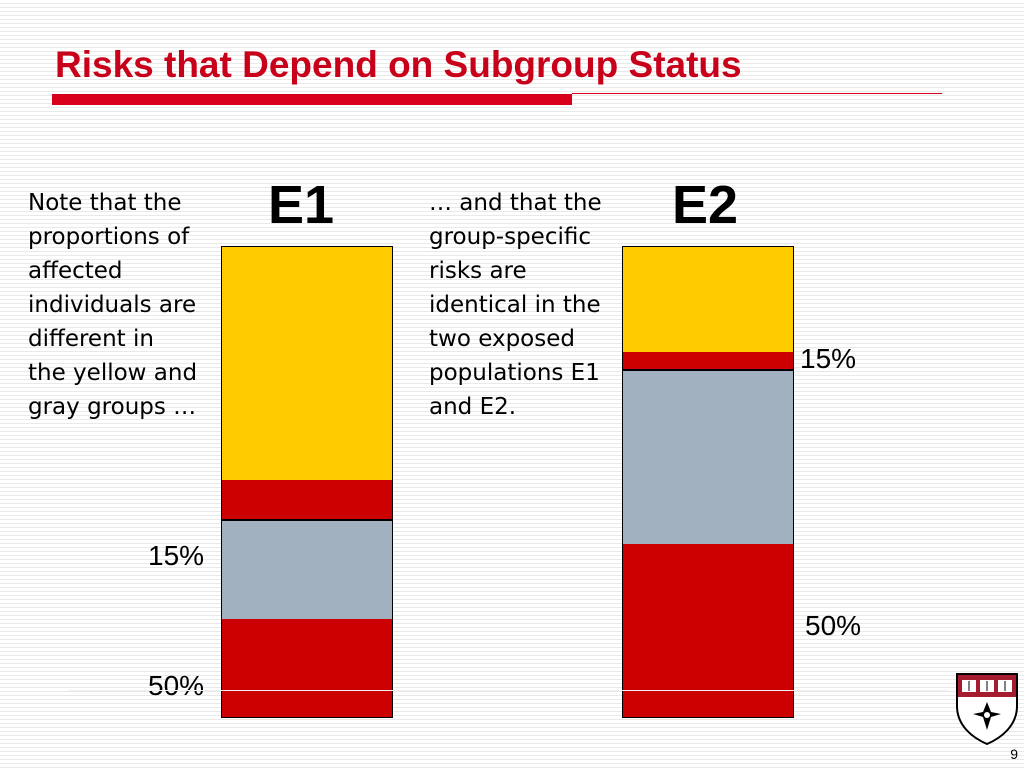 The width and height of the screenshot is (1024, 768). I want to click on bar-label-e2: E2, so click(705, 205).